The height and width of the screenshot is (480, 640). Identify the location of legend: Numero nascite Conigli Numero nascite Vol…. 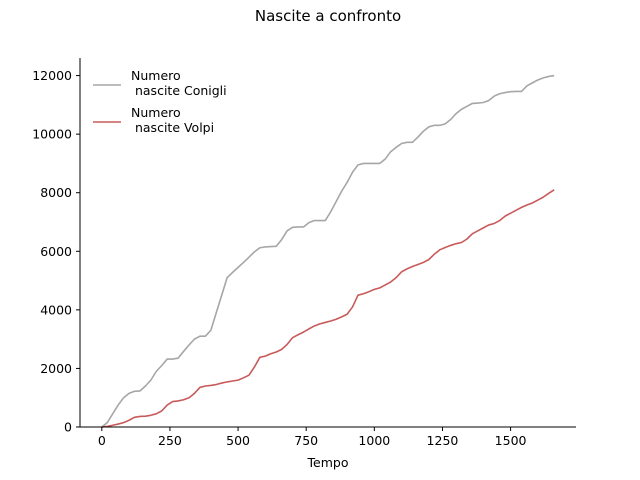
(160, 101).